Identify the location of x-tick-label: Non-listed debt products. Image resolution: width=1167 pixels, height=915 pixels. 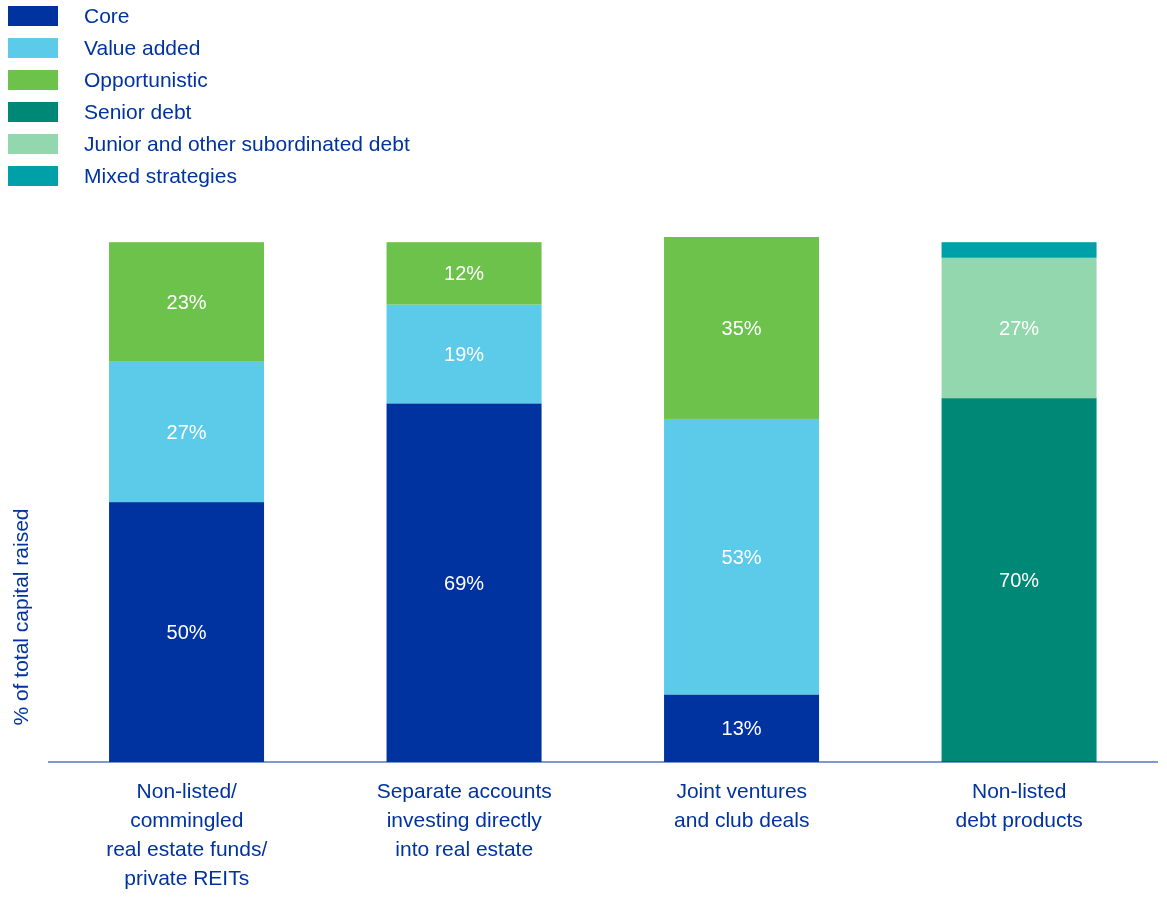
(1019, 805).